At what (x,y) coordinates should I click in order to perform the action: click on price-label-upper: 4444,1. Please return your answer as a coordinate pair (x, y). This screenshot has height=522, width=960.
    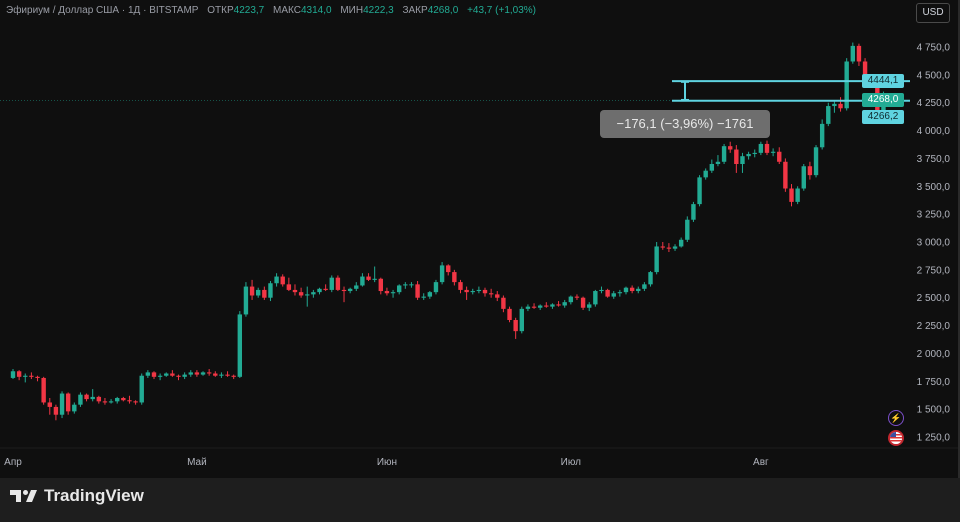
    Looking at the image, I should click on (883, 81).